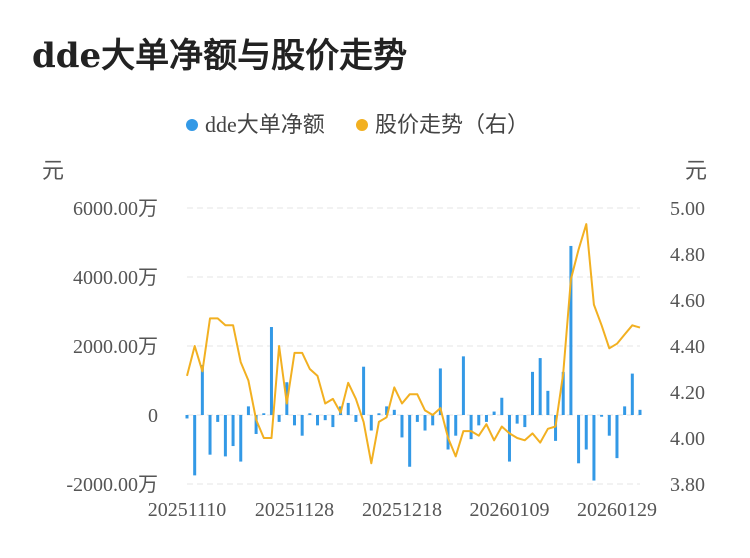 The height and width of the screenshot is (558, 750). I want to click on legend: dde大单净额 股价走势（右）, so click(357, 124).